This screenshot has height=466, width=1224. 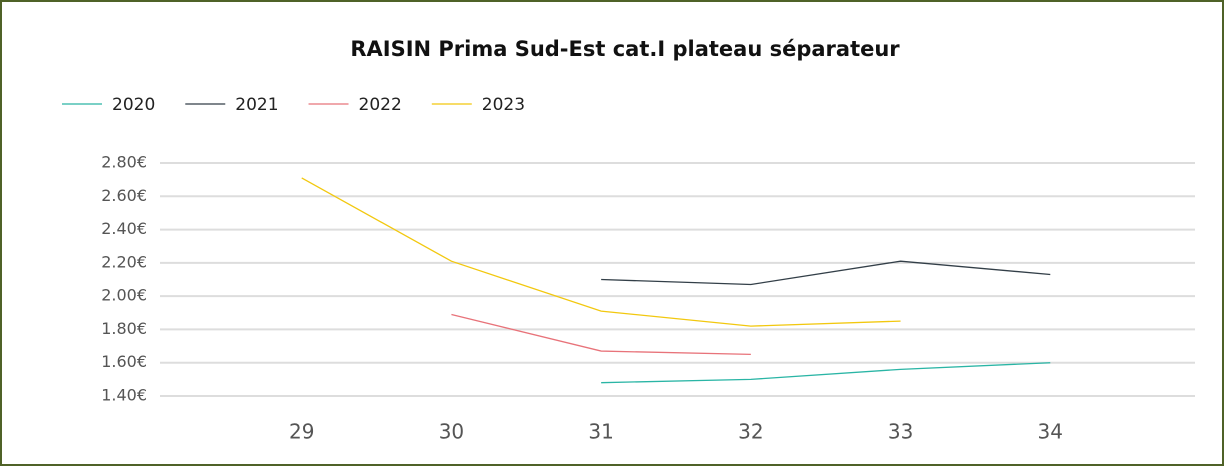 What do you see at coordinates (124, 328) in the screenshot?
I see `y-tick-label: 1.80€` at bounding box center [124, 328].